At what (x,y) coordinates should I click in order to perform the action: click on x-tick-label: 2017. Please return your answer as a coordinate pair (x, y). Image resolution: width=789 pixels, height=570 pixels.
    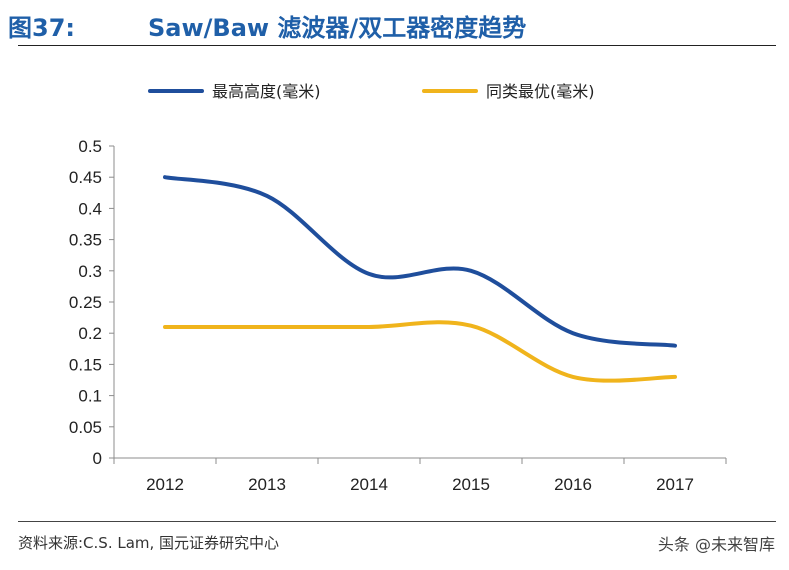
    Looking at the image, I should click on (675, 484).